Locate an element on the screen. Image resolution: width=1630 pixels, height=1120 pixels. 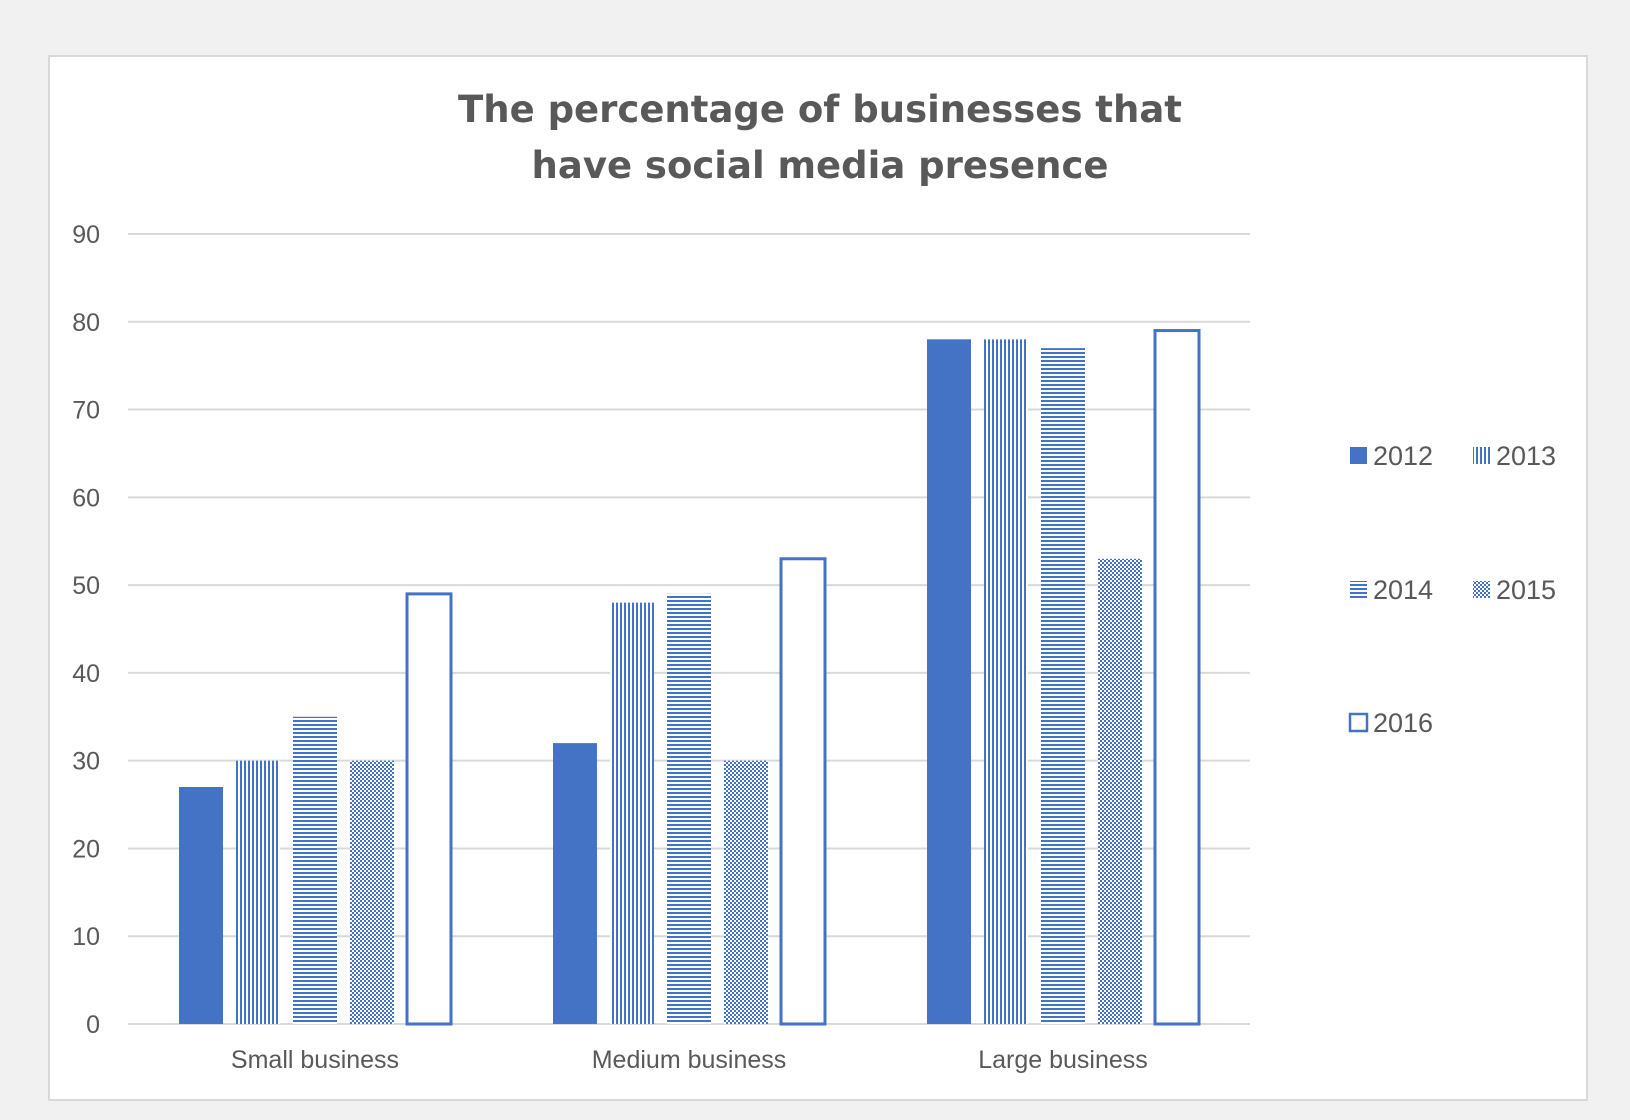
bar-2016-small-business is located at coordinates (429, 809).